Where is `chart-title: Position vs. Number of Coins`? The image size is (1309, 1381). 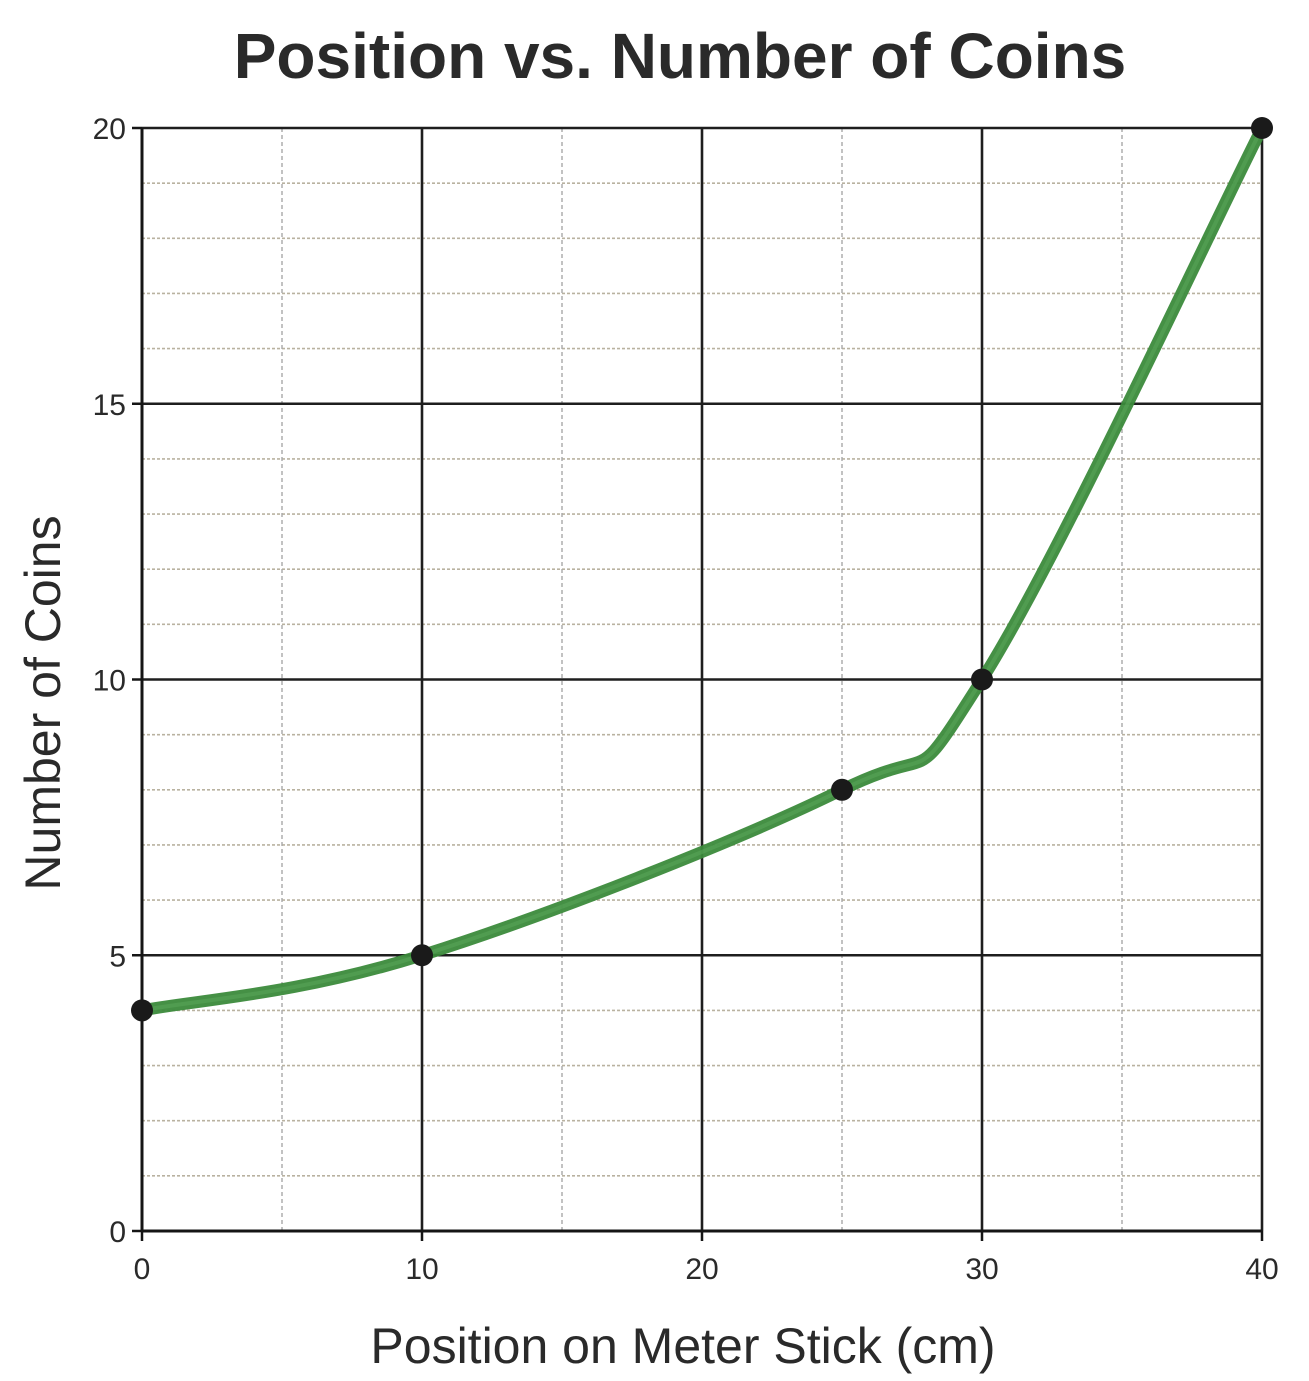
chart-title: Position vs. Number of Coins is located at coordinates (680, 56).